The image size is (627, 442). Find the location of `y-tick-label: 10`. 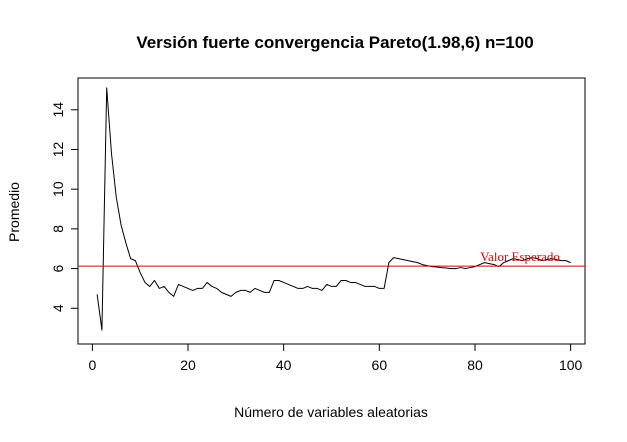

y-tick-label: 10 is located at coordinates (58, 189).